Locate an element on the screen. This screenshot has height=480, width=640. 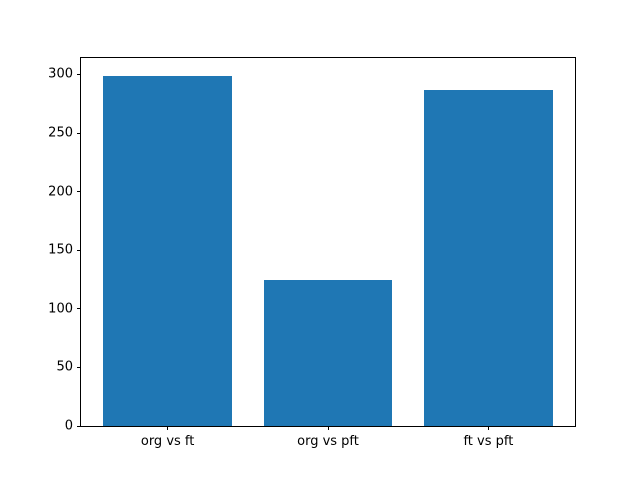
bar-ft-vs-pft is located at coordinates (488, 257).